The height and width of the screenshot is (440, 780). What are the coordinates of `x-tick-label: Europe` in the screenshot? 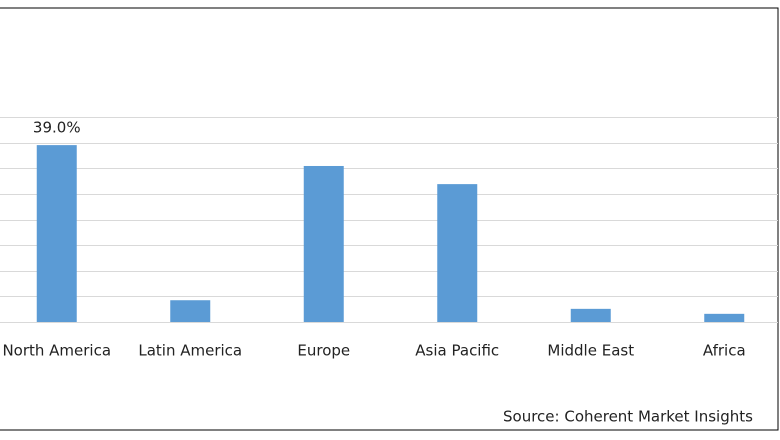 It's located at (323, 351).